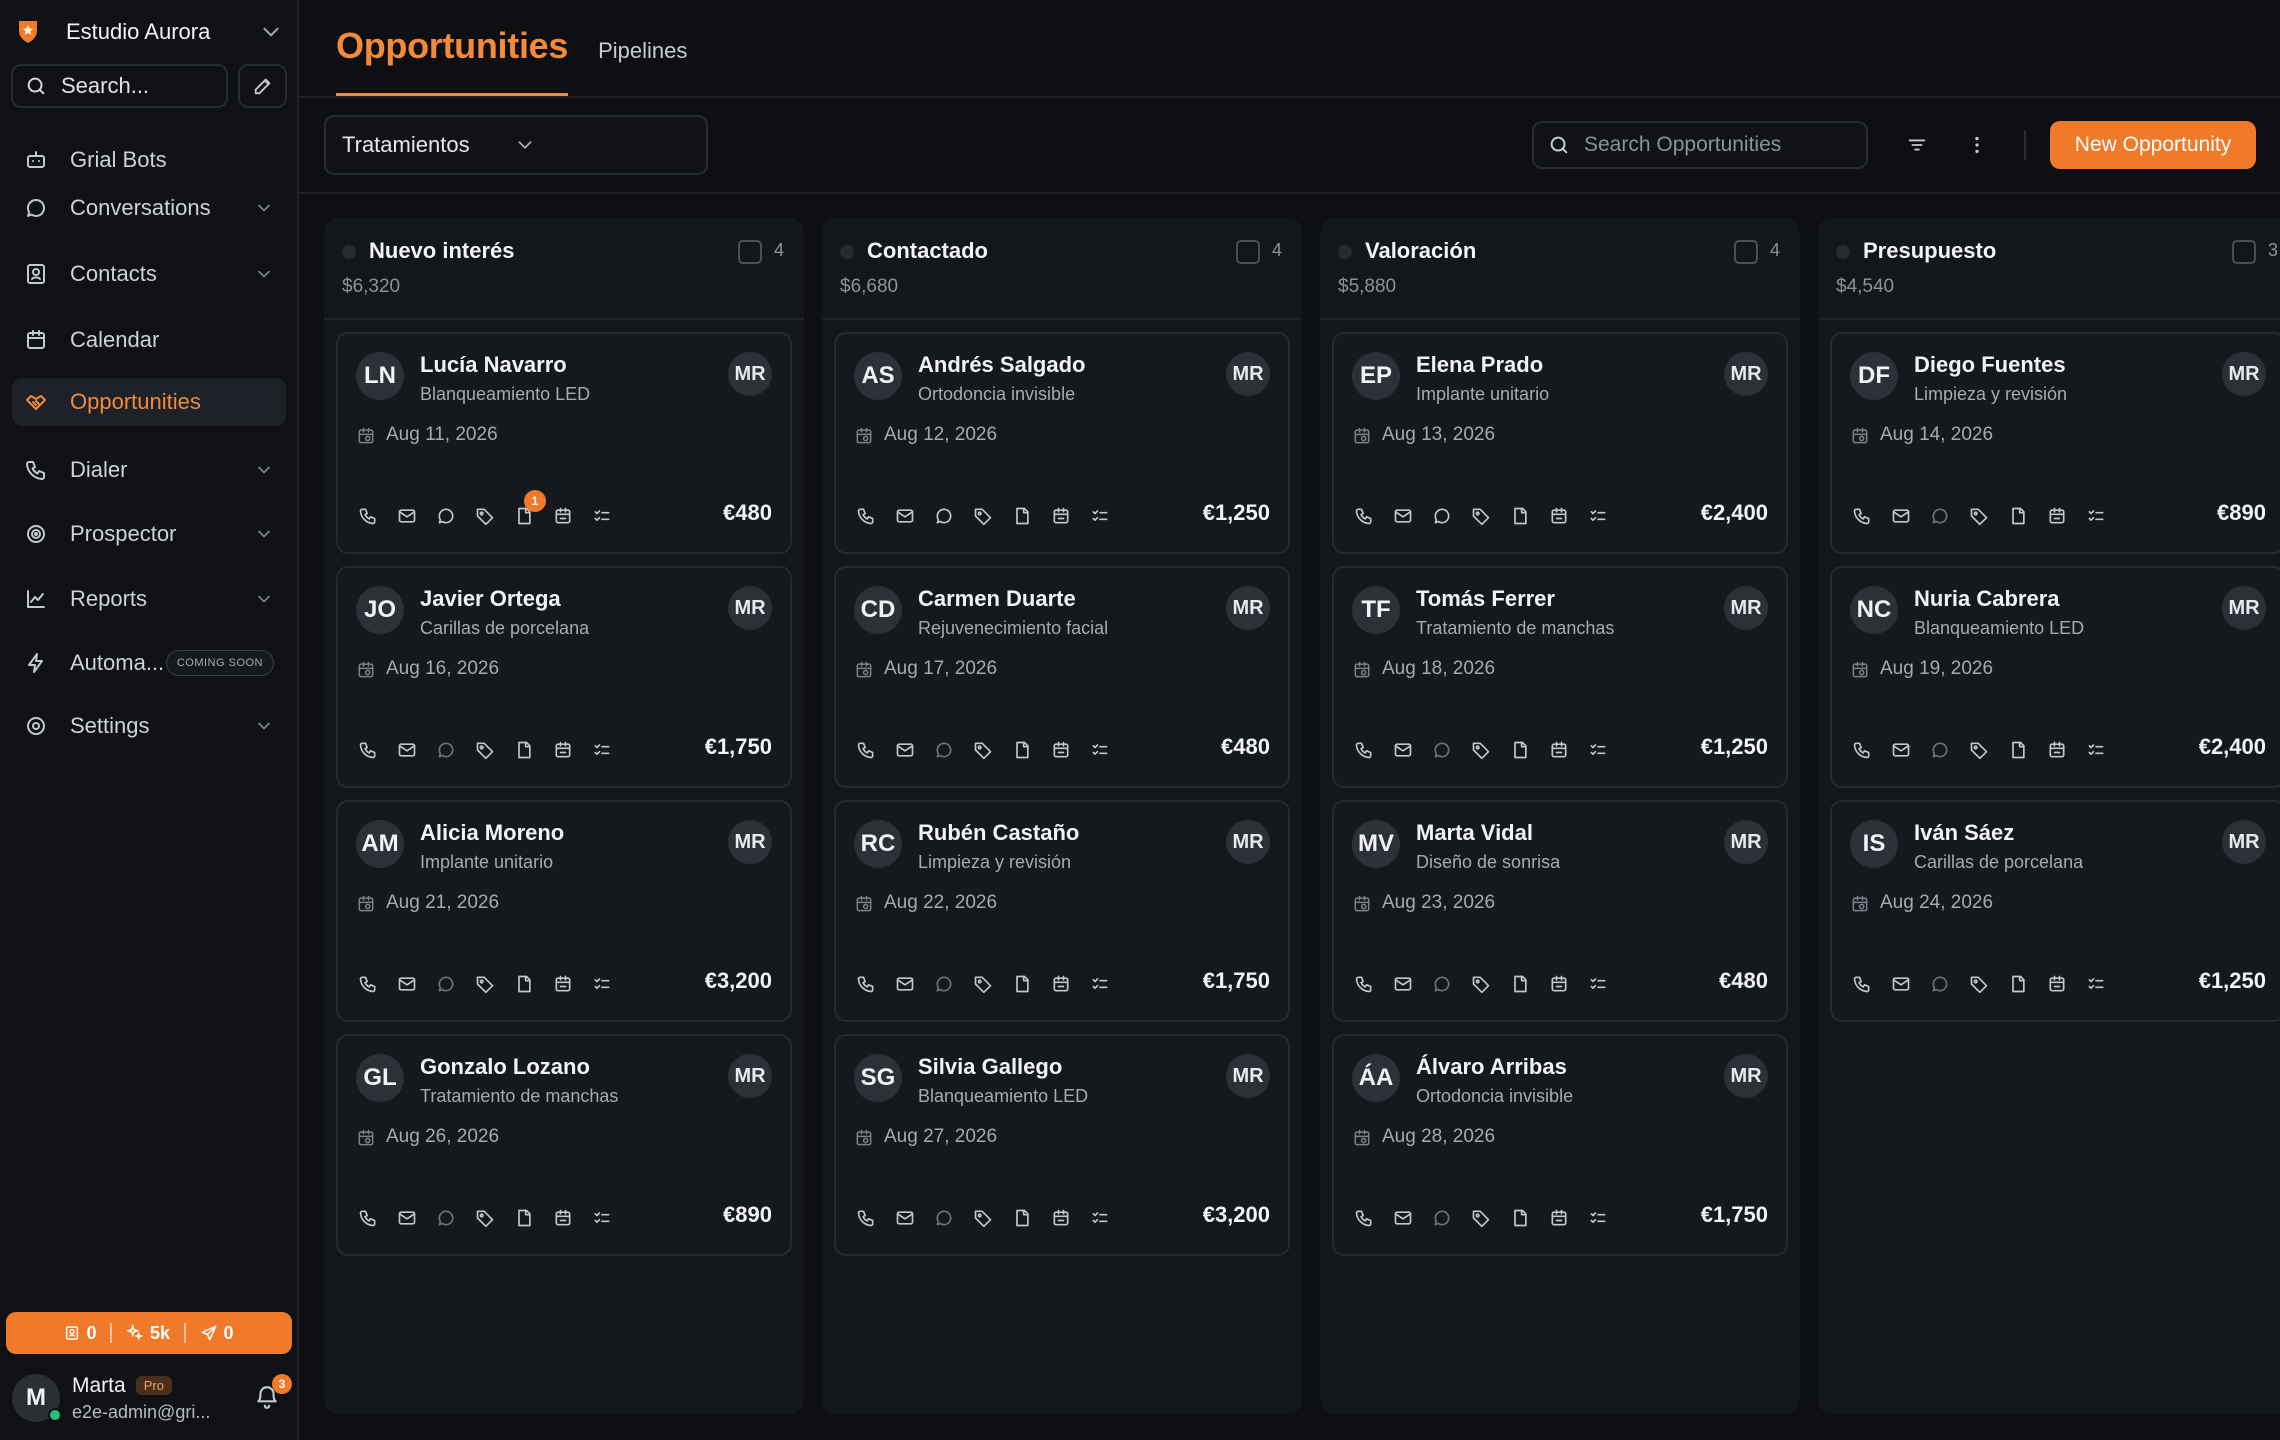  What do you see at coordinates (1990, 364) in the screenshot?
I see `contact-name: Diego Fuentes` at bounding box center [1990, 364].